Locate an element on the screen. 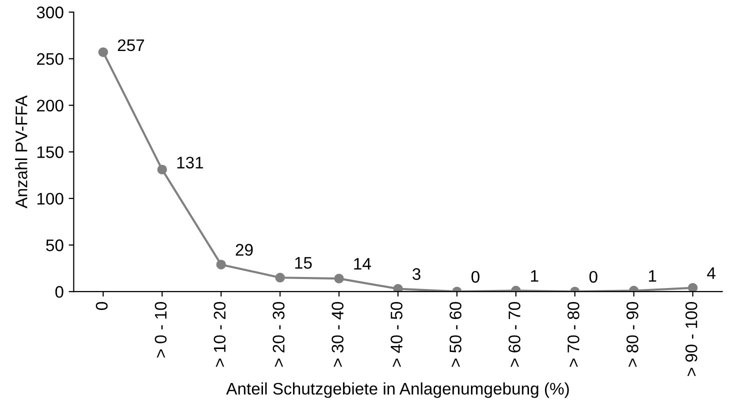 This screenshot has width=737, height=405. data-label: 257 is located at coordinates (131, 45).